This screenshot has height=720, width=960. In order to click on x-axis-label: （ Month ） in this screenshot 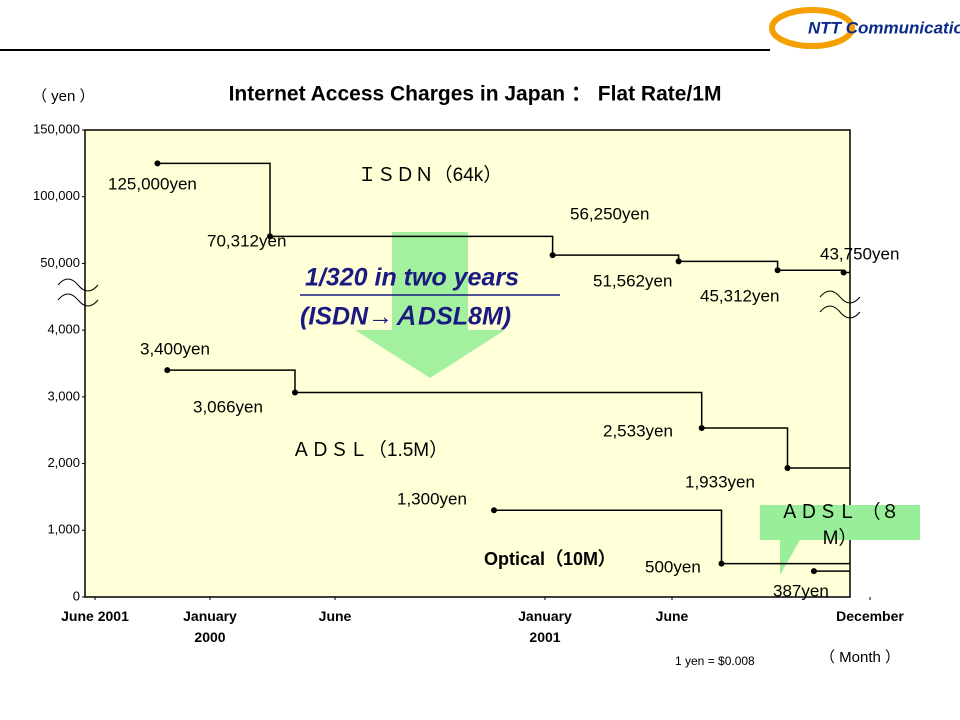, I will do `click(860, 657)`.